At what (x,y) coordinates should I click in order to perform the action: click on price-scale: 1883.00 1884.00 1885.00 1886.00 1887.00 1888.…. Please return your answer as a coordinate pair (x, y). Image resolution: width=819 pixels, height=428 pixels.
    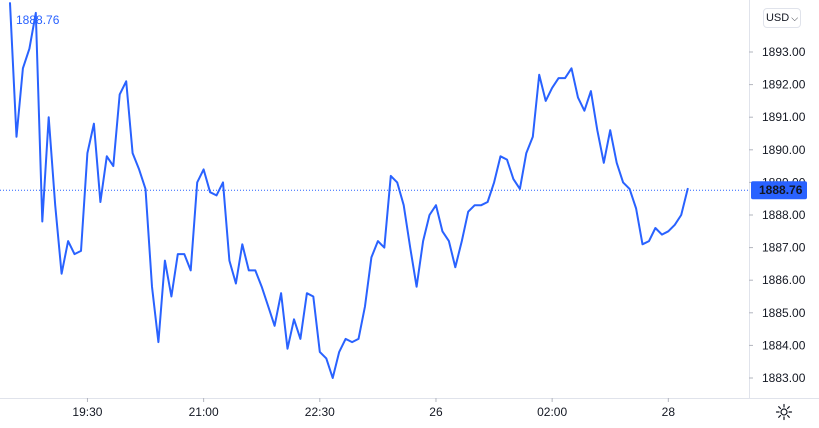
    Looking at the image, I should click on (777, 215).